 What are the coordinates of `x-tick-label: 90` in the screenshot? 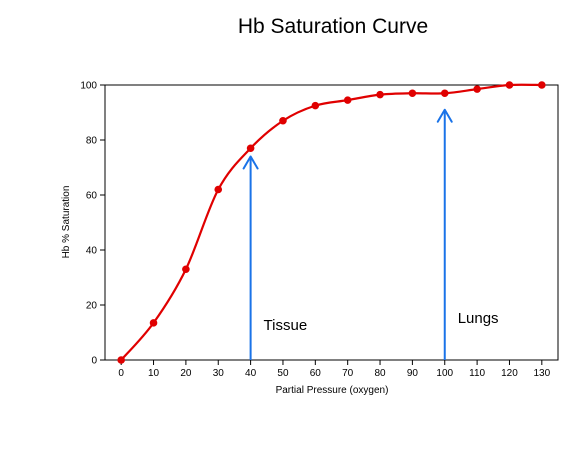 It's located at (413, 373).